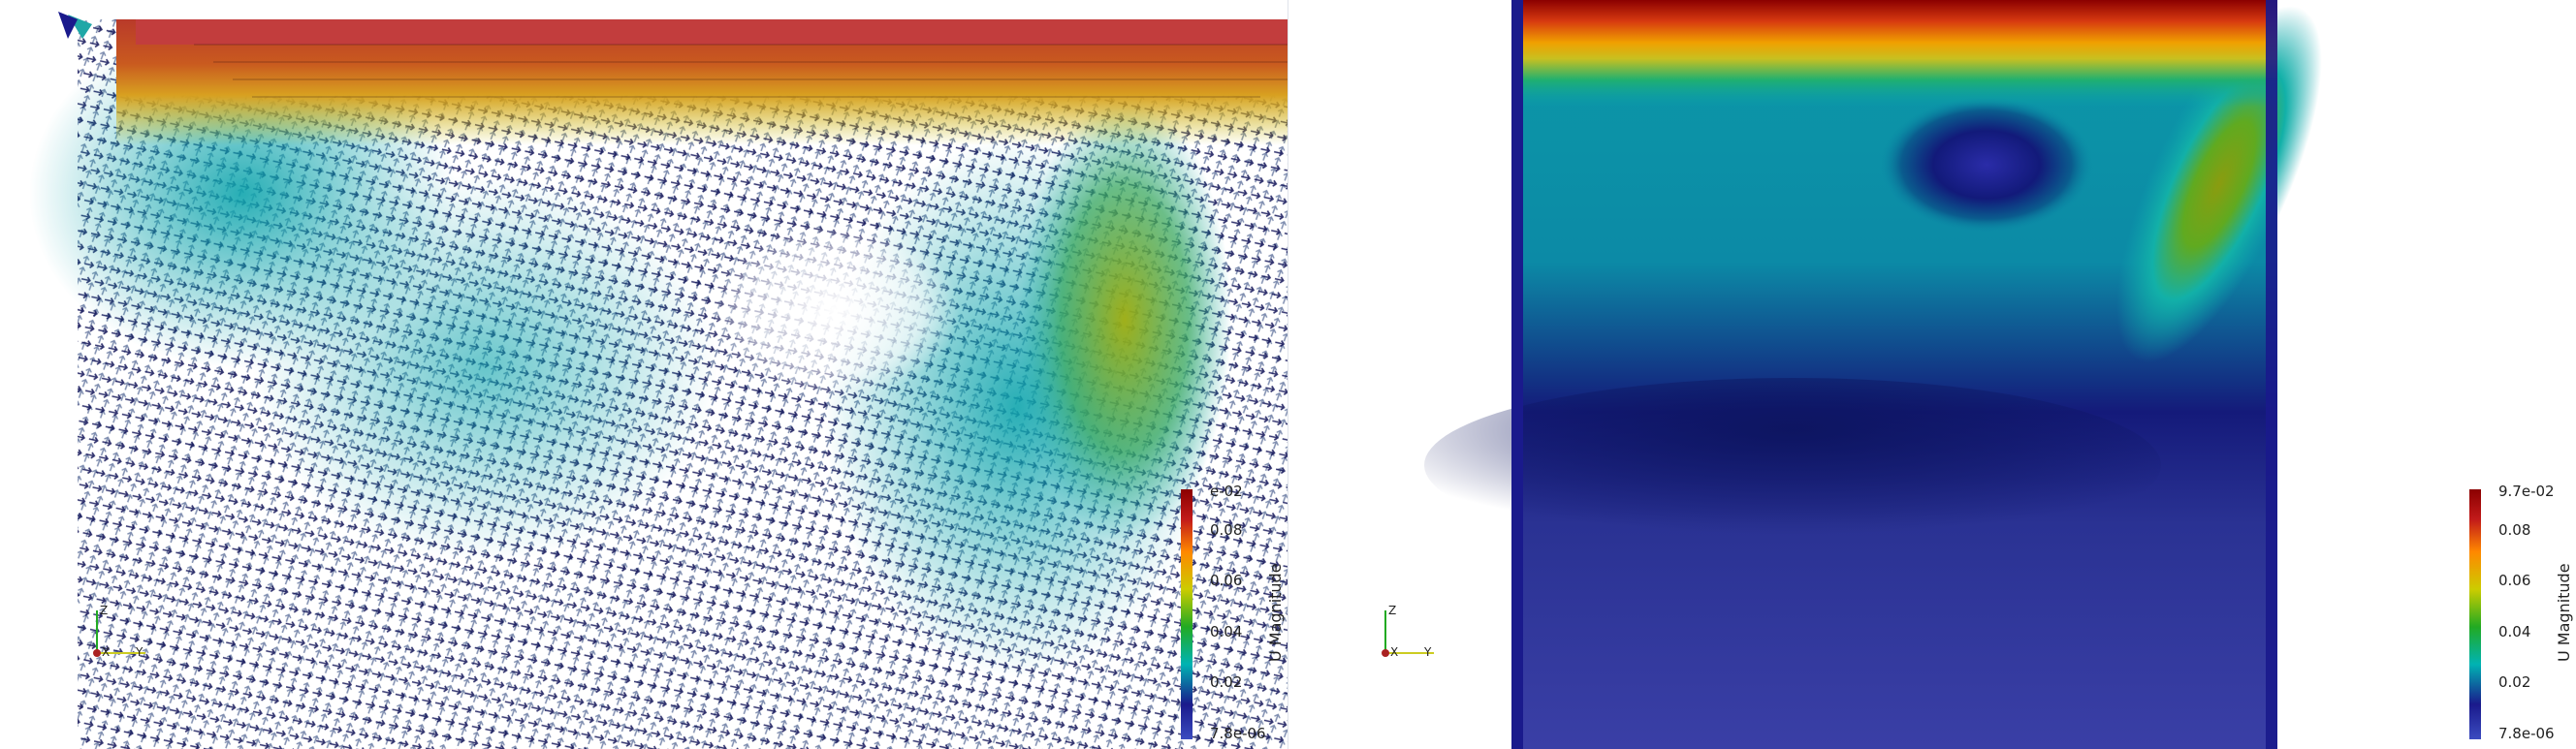 The width and height of the screenshot is (2576, 749). What do you see at coordinates (1187, 614) in the screenshot?
I see `colorbar-gradient-left` at bounding box center [1187, 614].